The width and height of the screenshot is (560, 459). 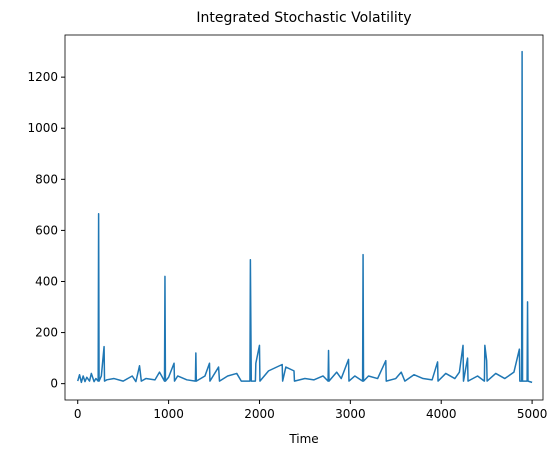 What do you see at coordinates (54, 384) in the screenshot?
I see `y-tick-label: 0` at bounding box center [54, 384].